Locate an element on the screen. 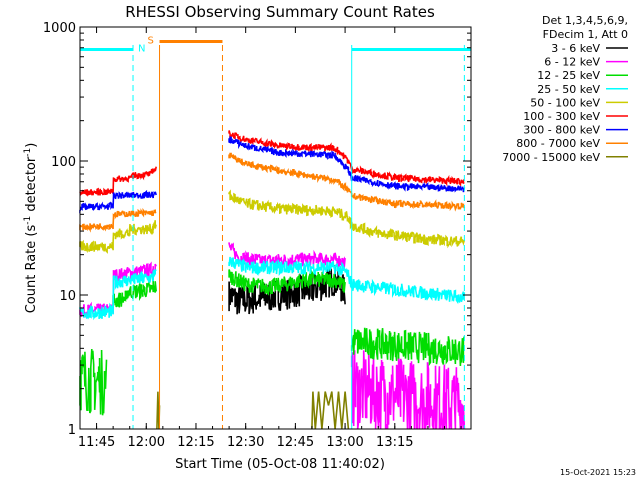 This screenshot has height=480, width=640. legend-header-line-2: FDecim 1, Att 0 is located at coordinates (585, 34).